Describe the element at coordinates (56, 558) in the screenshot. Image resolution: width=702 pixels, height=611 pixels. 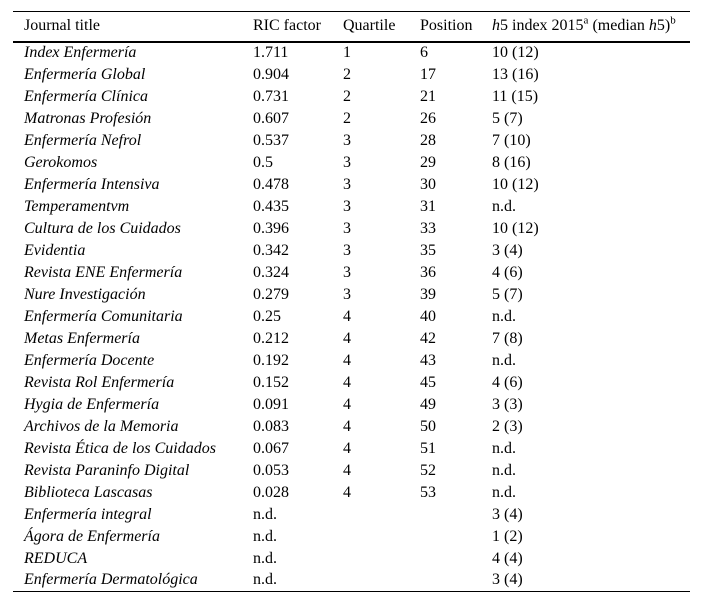
I see `journal-title-cell: REDUCA` at that location.